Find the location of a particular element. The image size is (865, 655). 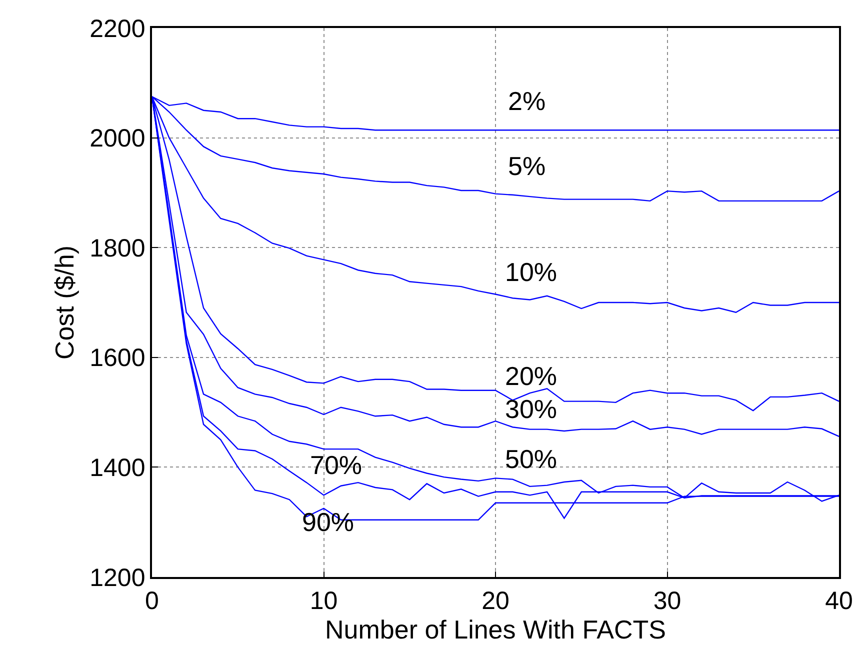

x-tick-label: 40 is located at coordinates (839, 600).